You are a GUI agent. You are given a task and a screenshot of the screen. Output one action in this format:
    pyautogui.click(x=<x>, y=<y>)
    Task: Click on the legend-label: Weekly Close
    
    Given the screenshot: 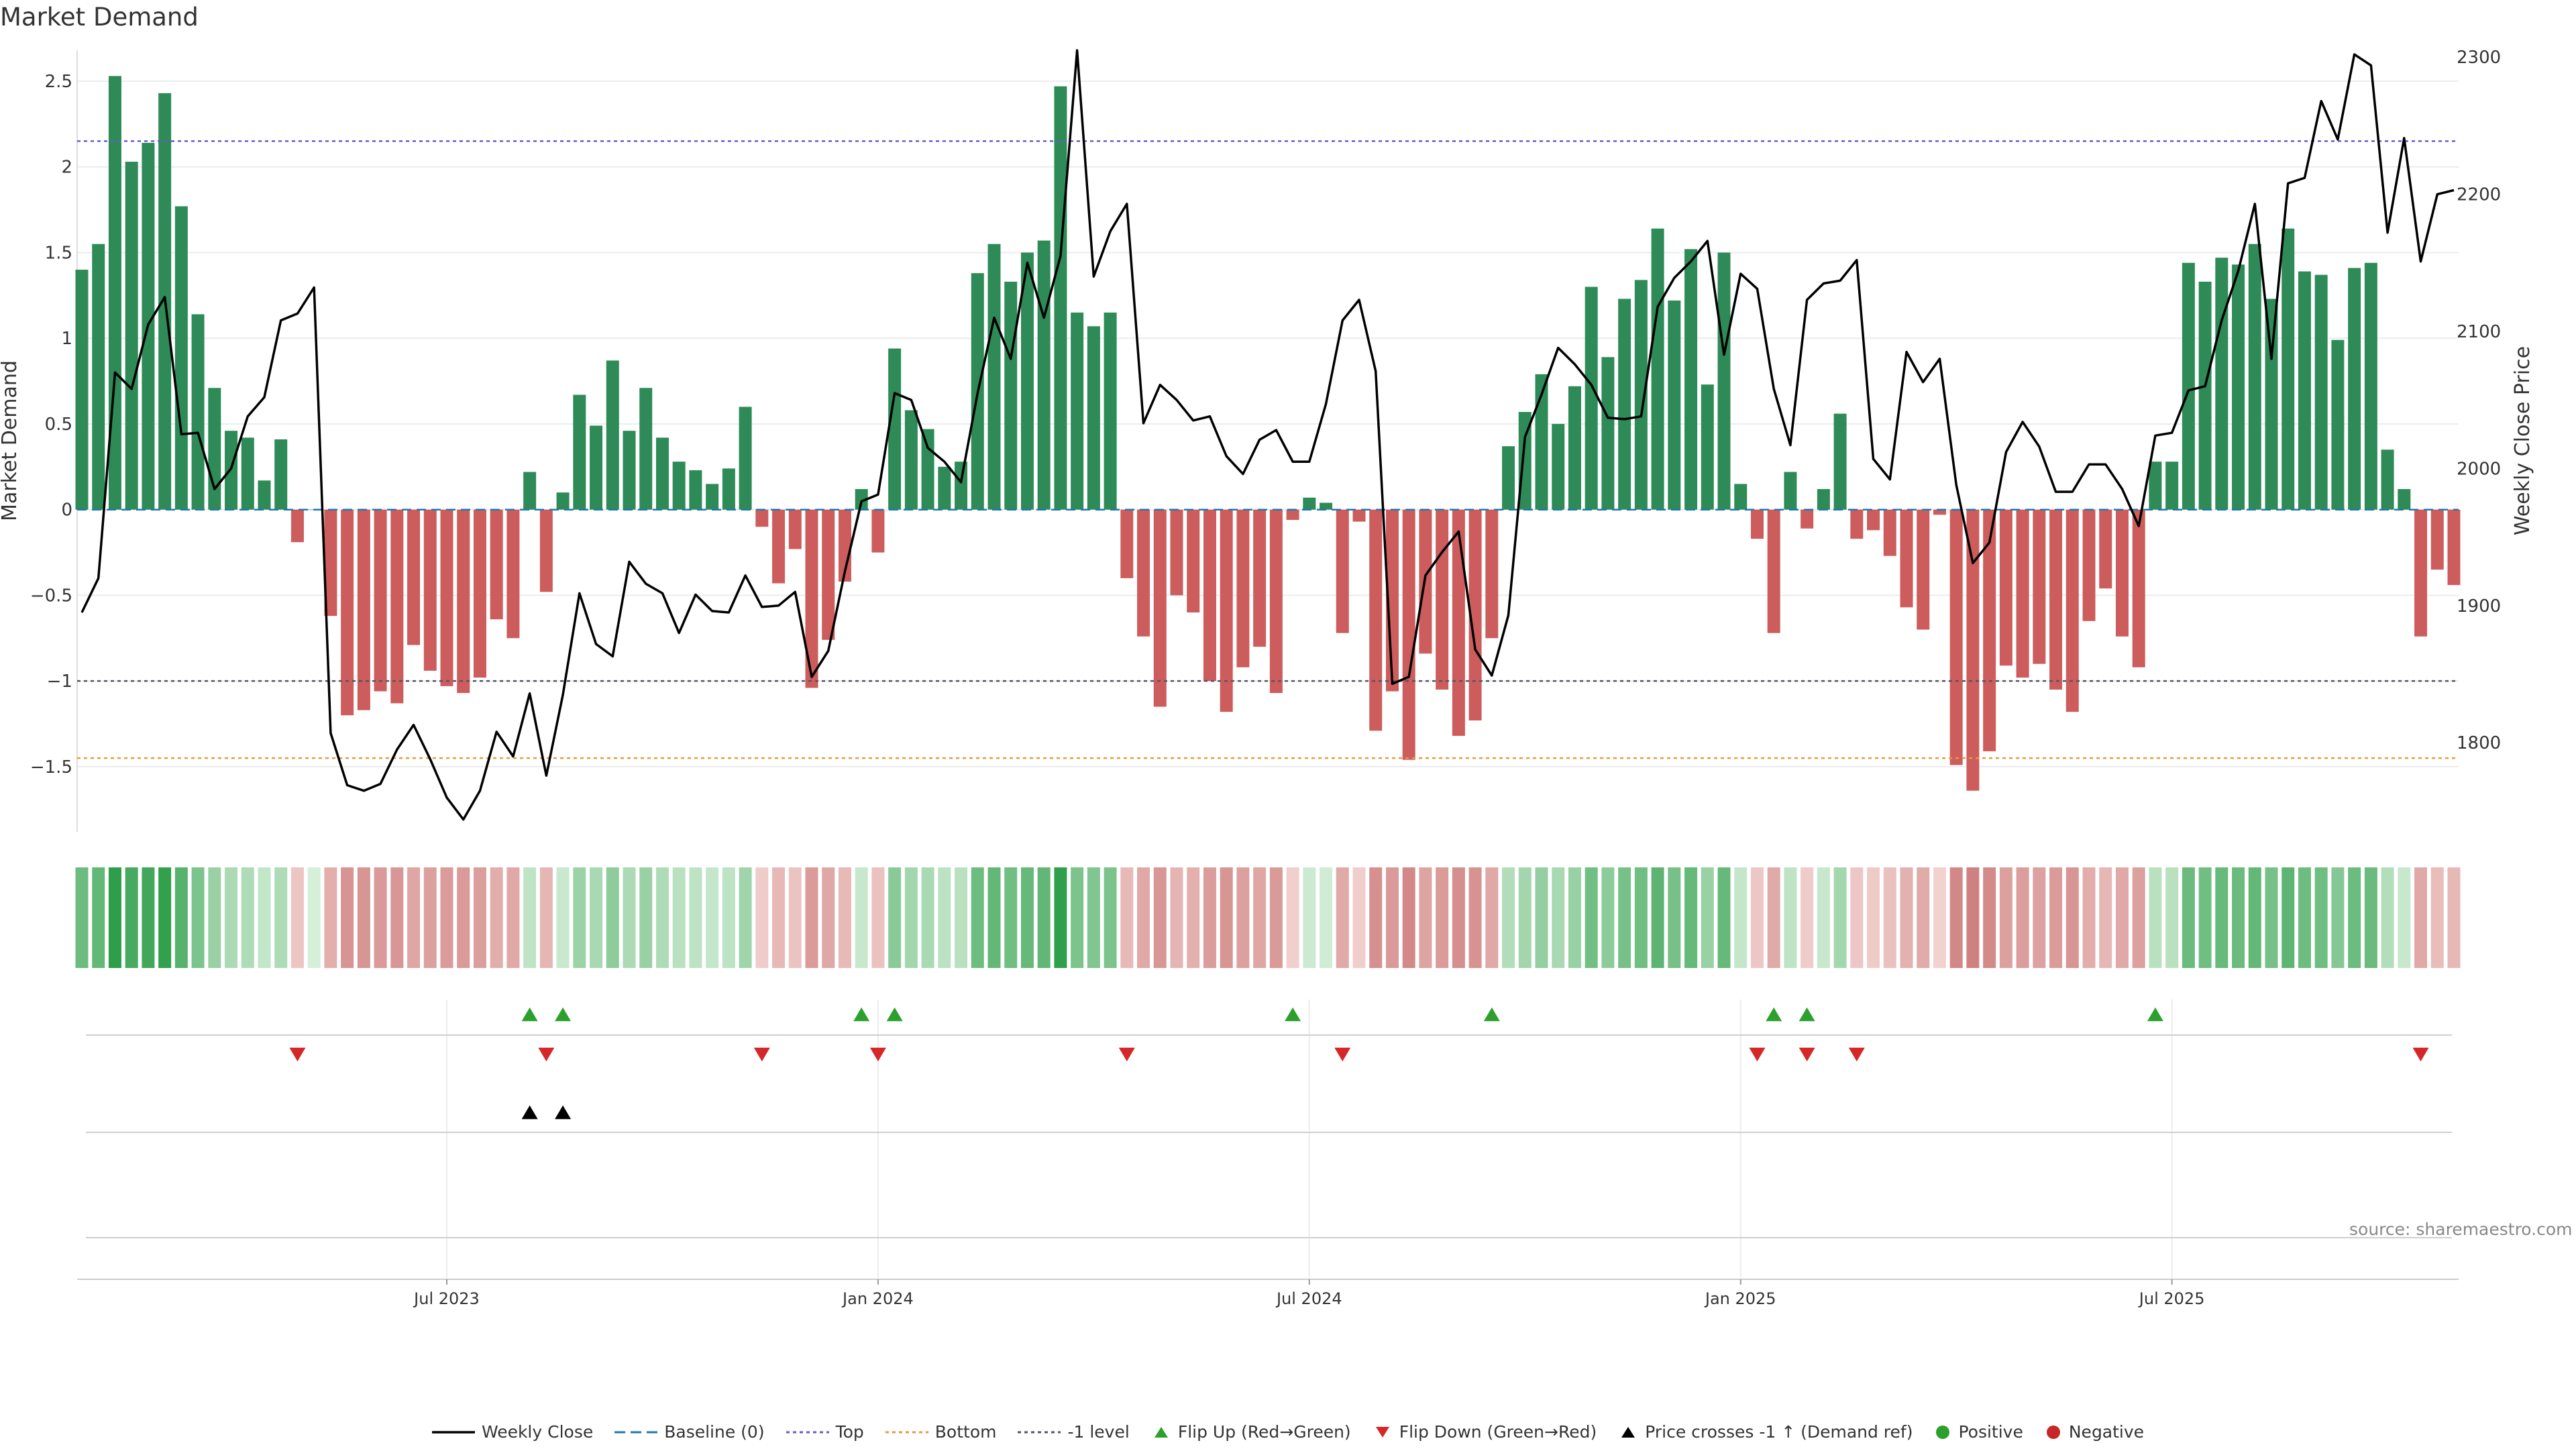 What is the action you would take?
    pyautogui.click(x=537, y=1432)
    